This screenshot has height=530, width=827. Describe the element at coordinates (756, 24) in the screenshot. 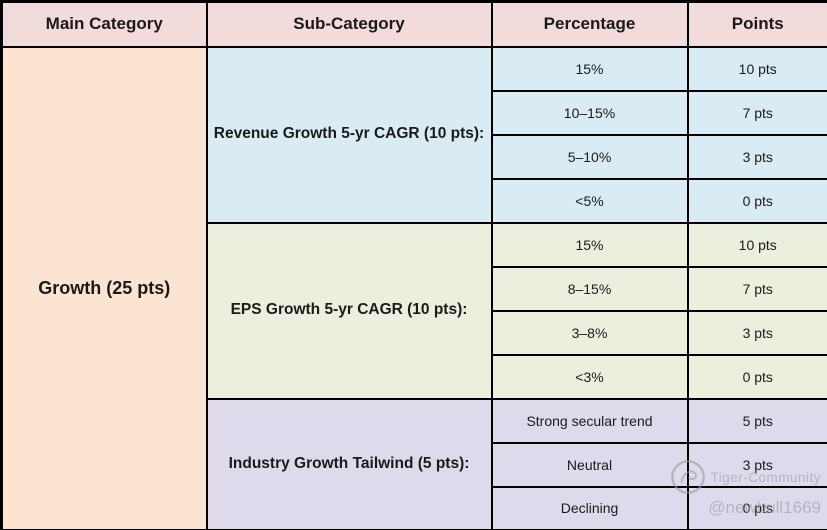

I see `header-points: Points` at that location.